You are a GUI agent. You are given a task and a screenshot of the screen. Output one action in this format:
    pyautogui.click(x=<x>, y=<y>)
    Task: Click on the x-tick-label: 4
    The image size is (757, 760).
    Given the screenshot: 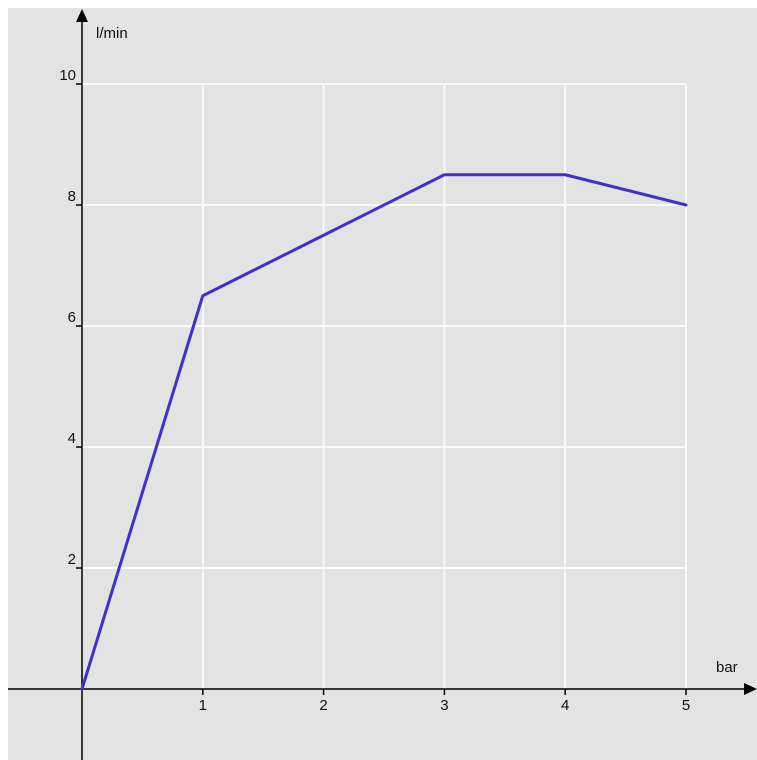 What is the action you would take?
    pyautogui.click(x=565, y=705)
    